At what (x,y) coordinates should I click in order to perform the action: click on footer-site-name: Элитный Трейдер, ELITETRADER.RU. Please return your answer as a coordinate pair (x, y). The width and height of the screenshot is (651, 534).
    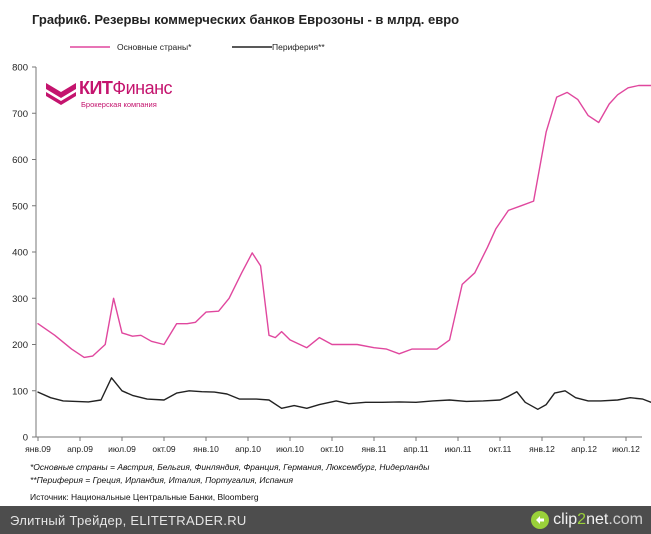
    Looking at the image, I should click on (128, 520).